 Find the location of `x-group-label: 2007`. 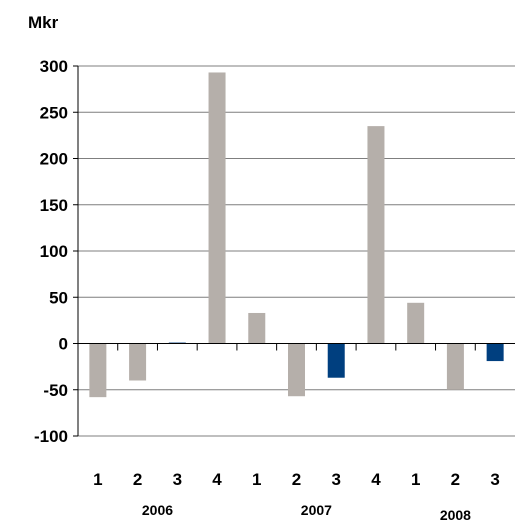

x-group-label: 2007 is located at coordinates (316, 510).